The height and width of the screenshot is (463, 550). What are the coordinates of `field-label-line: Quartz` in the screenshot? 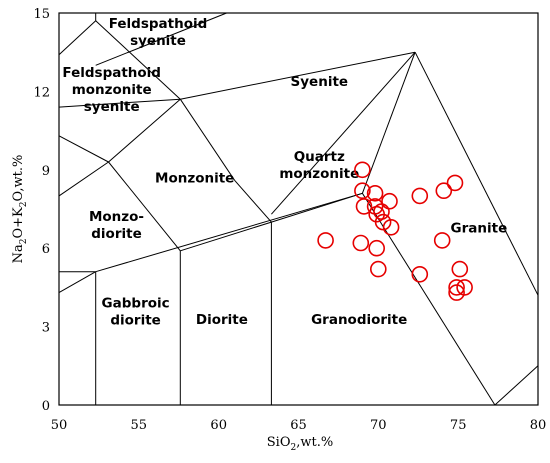 It's located at (319, 157).